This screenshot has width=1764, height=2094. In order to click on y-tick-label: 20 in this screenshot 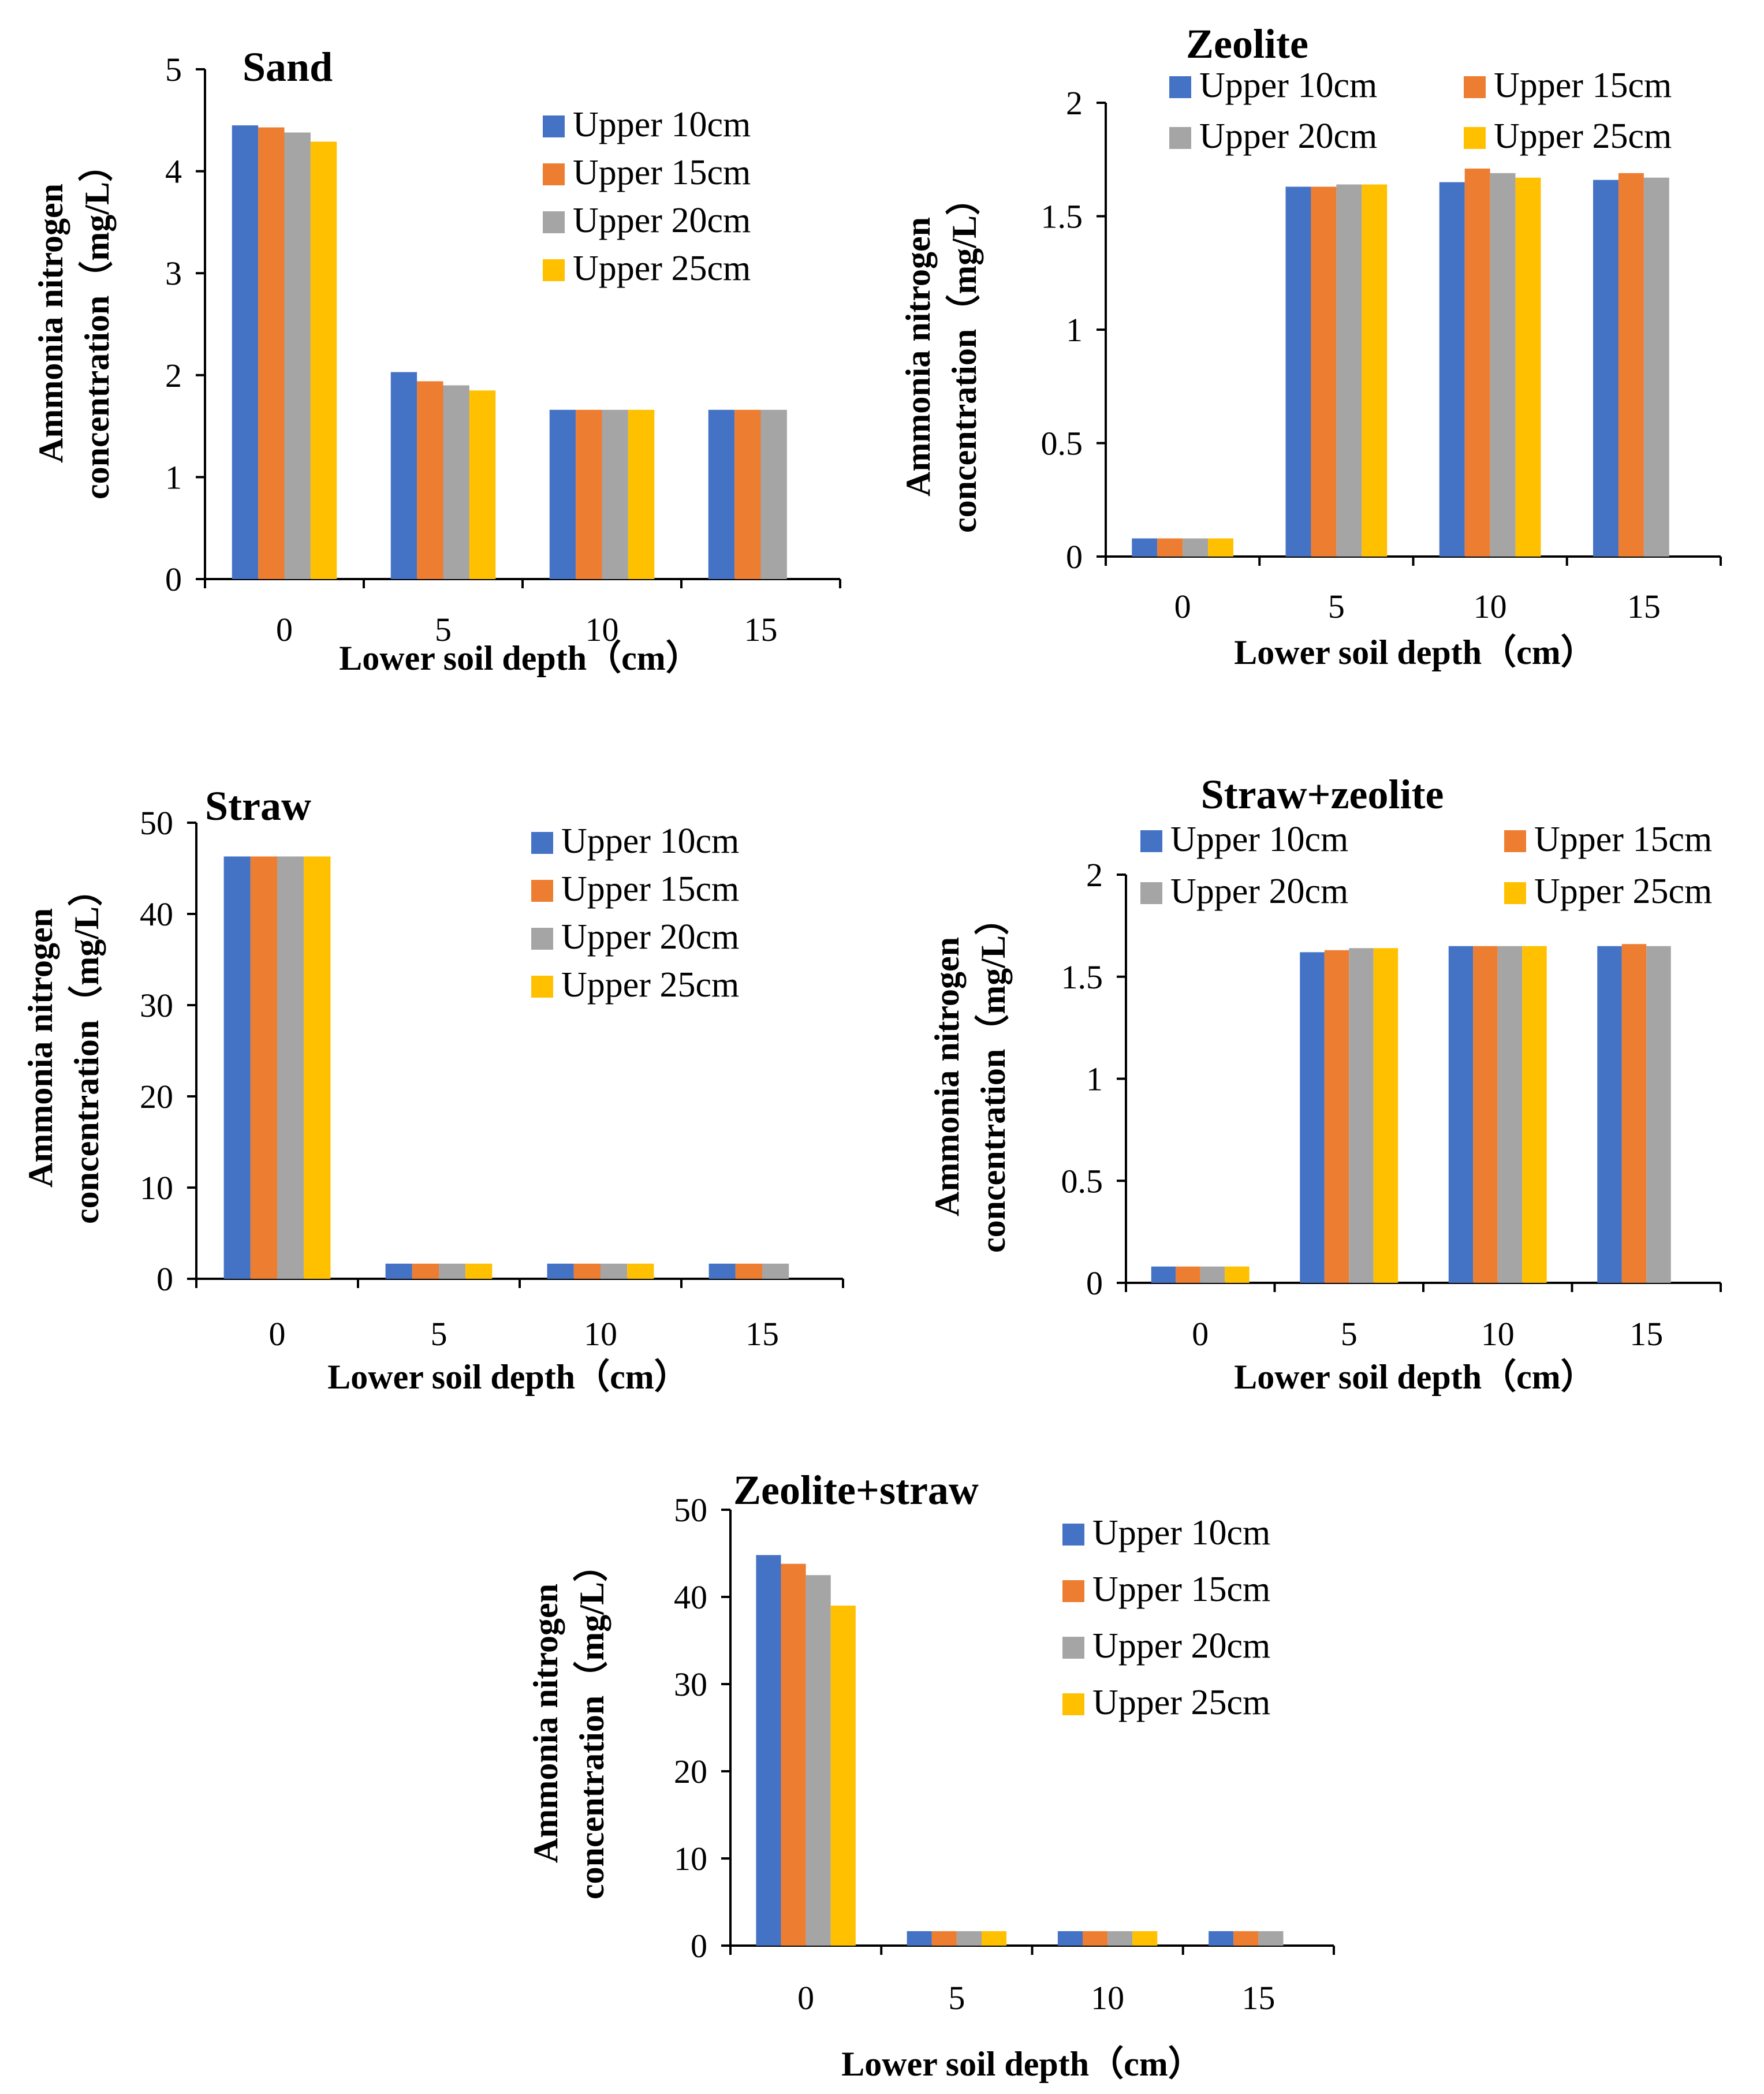, I will do `click(156, 1096)`.